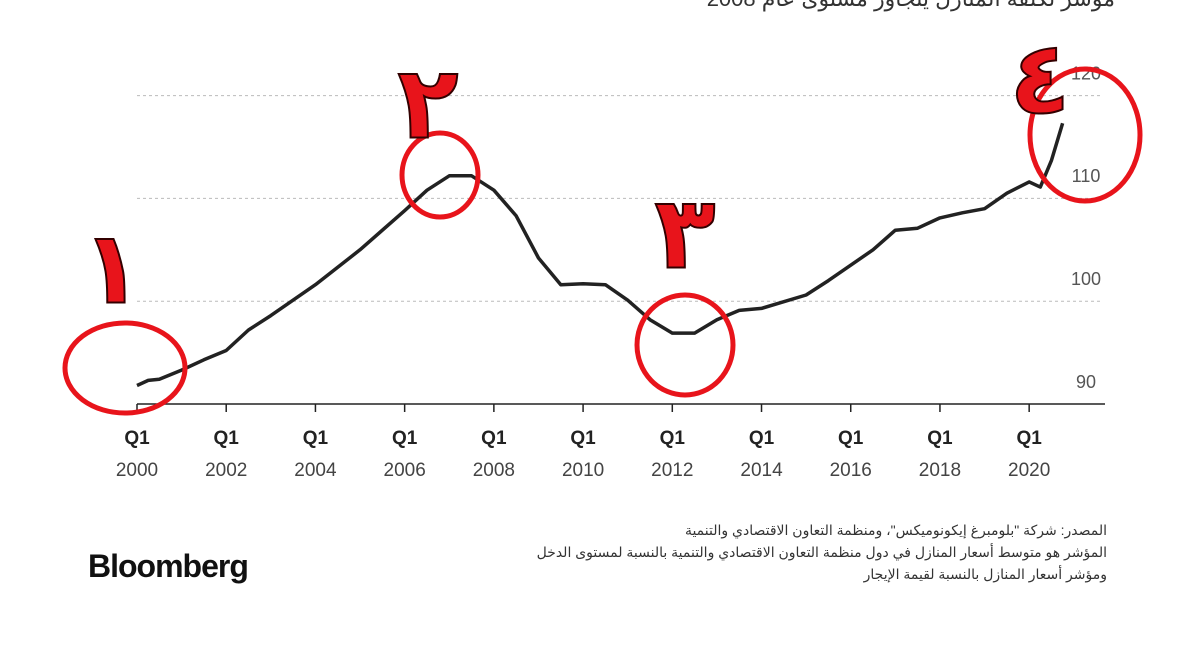 This screenshot has height=660, width=1200. Describe the element at coordinates (761, 454) in the screenshot. I see `x-tick-label: Q1 2014` at that location.